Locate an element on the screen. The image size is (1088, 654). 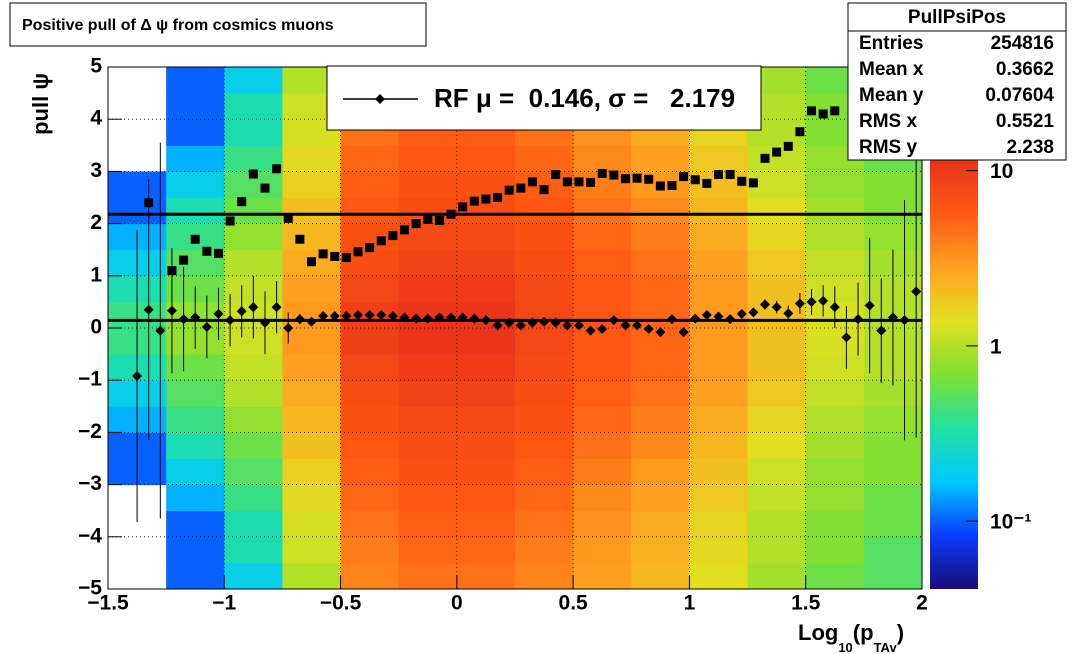
x-label-sub: TAv is located at coordinates (886, 647).